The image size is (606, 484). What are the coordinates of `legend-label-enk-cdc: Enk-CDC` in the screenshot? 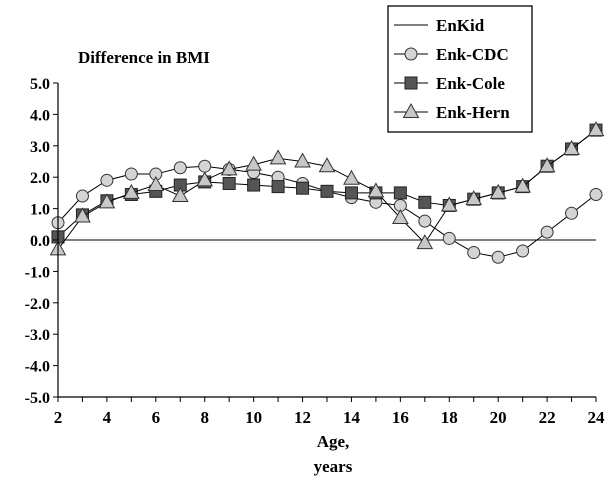 It's located at (472, 54).